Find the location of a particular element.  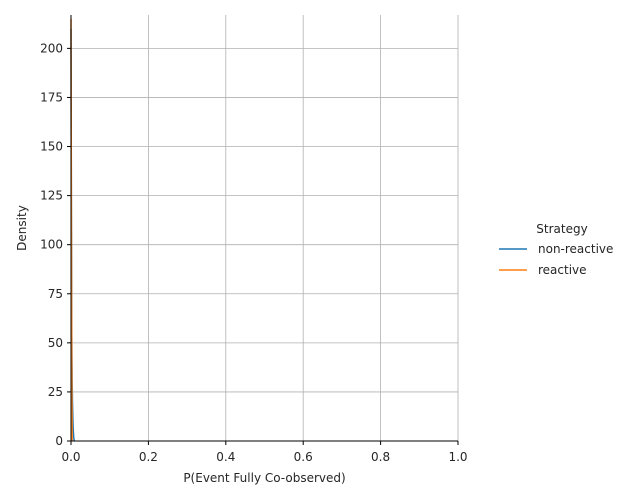

legend: Strategy non-reactive reactive is located at coordinates (556, 249).